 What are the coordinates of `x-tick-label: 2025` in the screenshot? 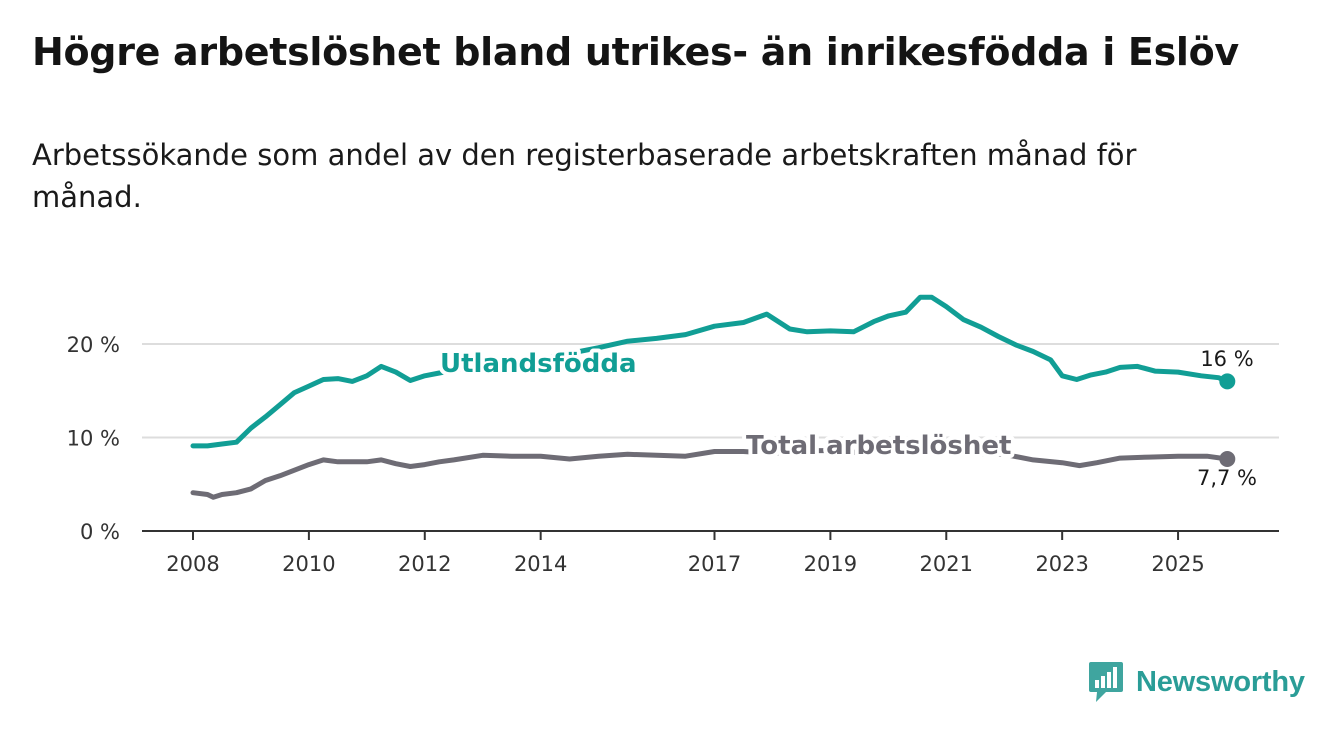 It's located at (1177, 564).